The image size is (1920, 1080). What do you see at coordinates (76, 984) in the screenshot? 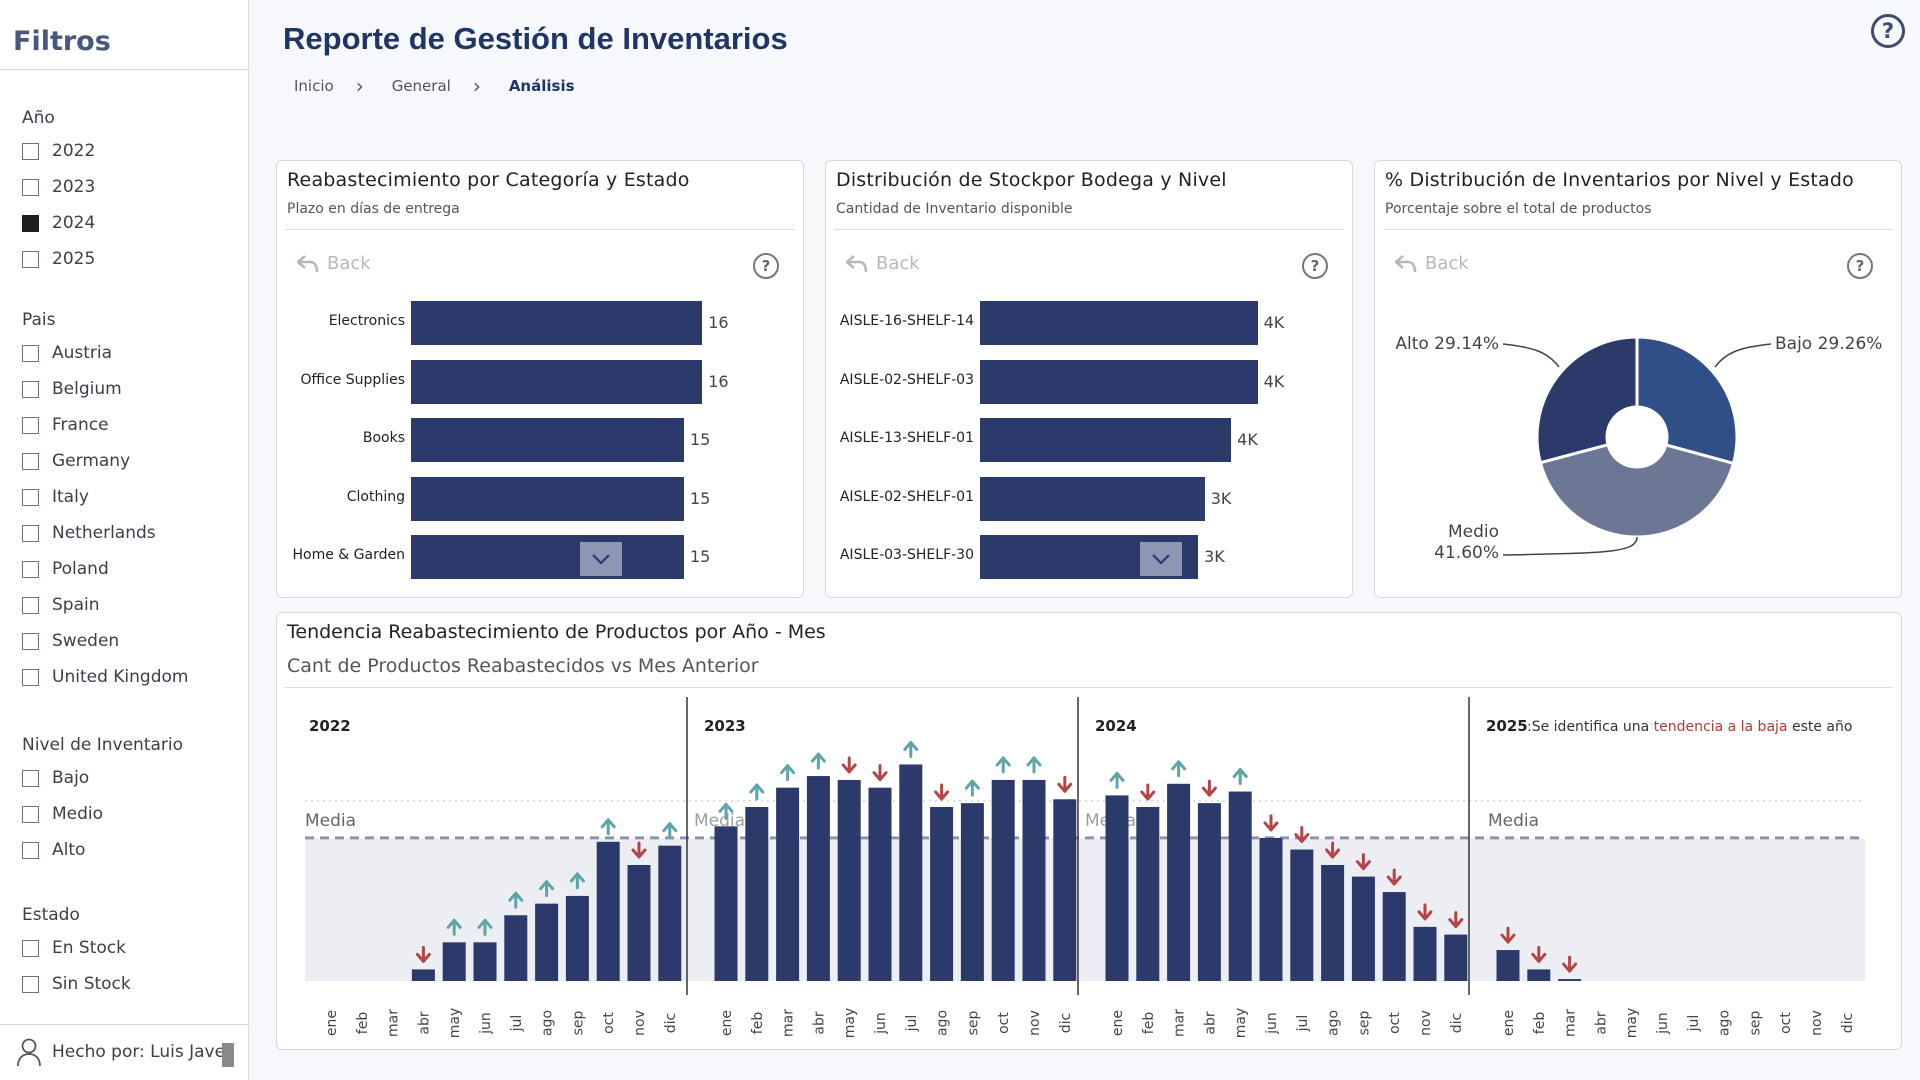
I see `filter-option-sin-stock: Sin Stock` at bounding box center [76, 984].